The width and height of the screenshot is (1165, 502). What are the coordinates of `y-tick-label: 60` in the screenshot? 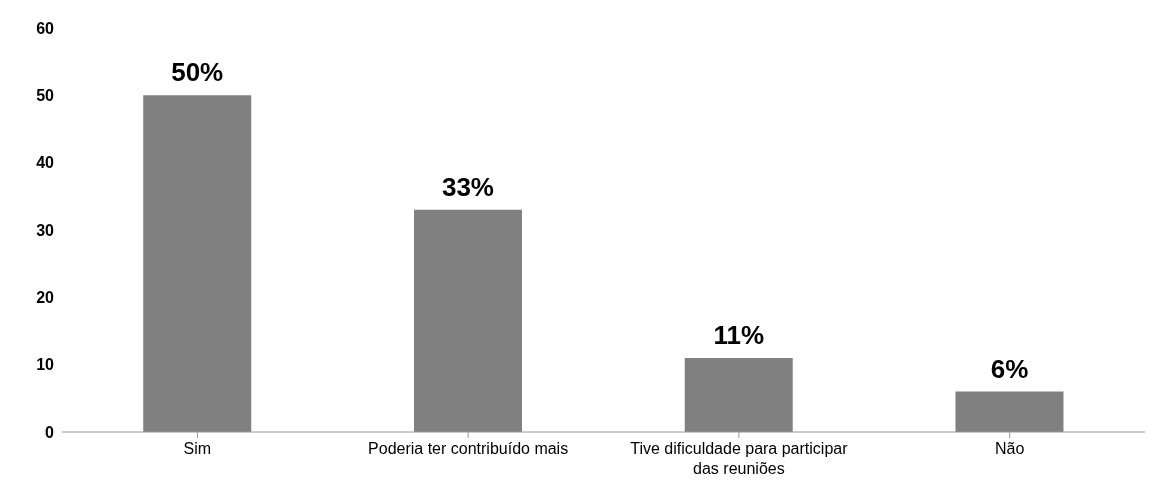 It's located at (45, 28).